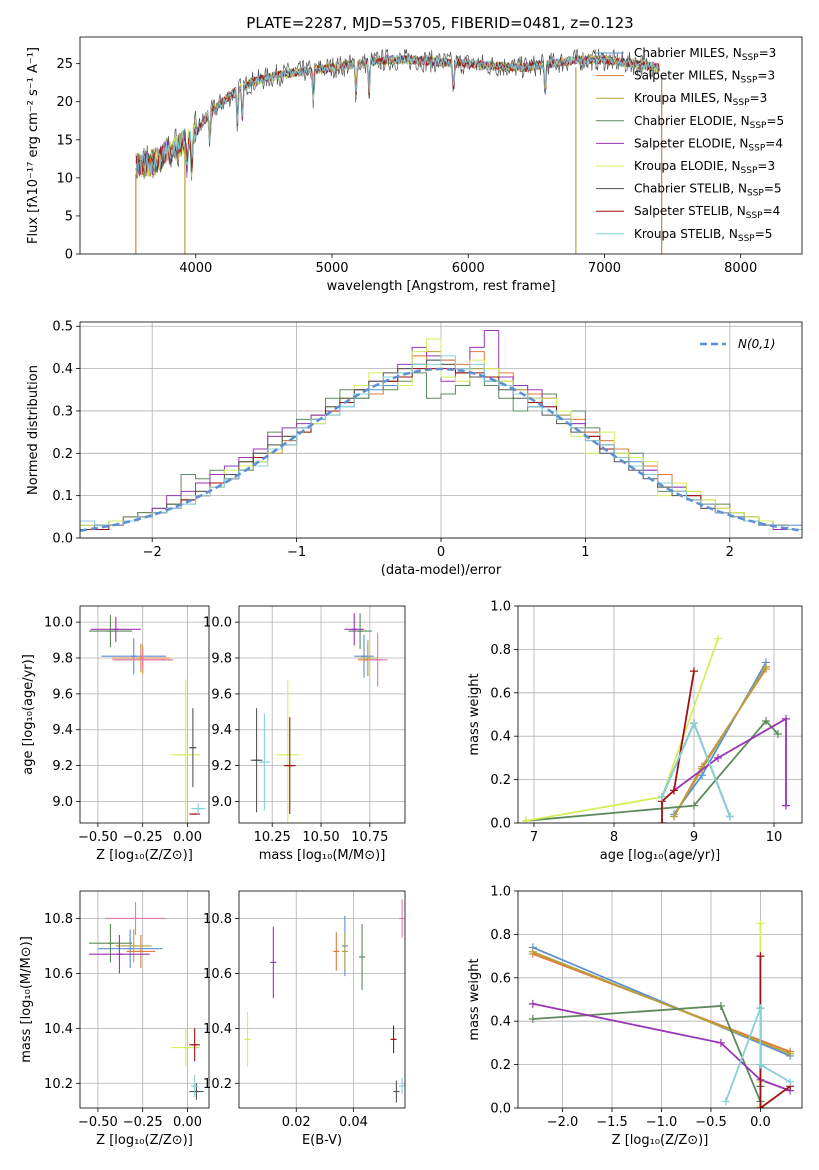  What do you see at coordinates (614, 837) in the screenshot?
I see `x-tick-label: 8` at bounding box center [614, 837].